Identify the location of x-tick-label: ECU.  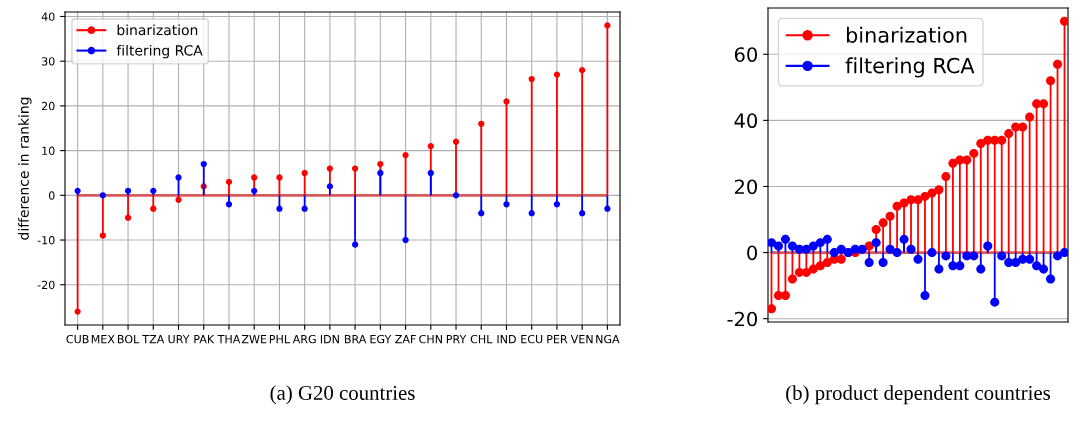
(532, 339).